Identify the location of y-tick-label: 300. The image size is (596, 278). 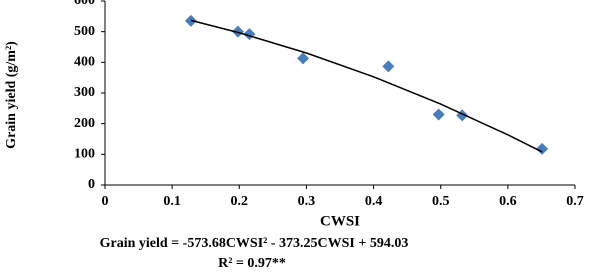
(84, 92).